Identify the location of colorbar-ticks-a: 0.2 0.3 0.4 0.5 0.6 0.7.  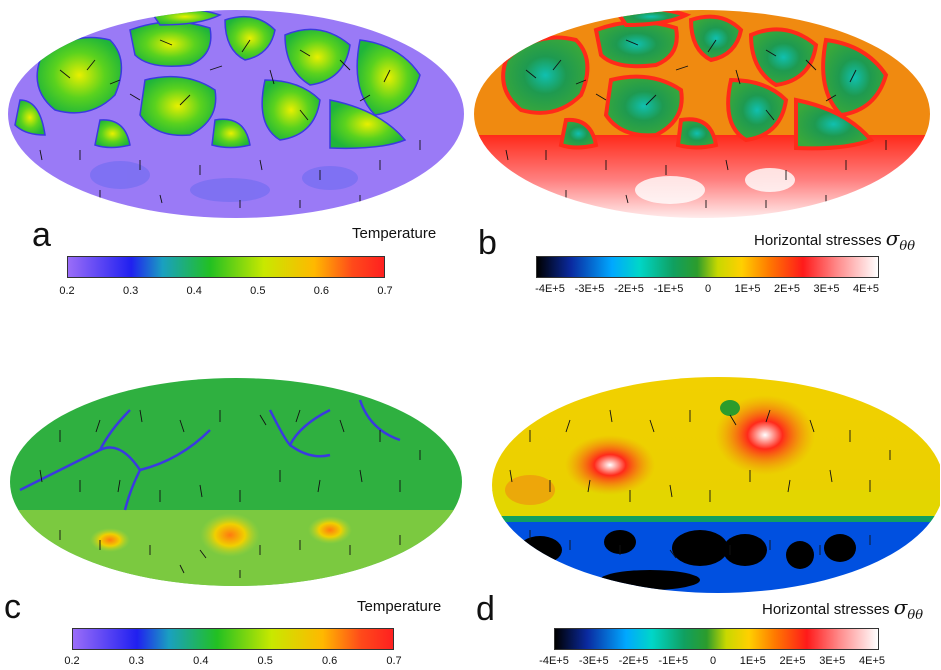
(225, 292).